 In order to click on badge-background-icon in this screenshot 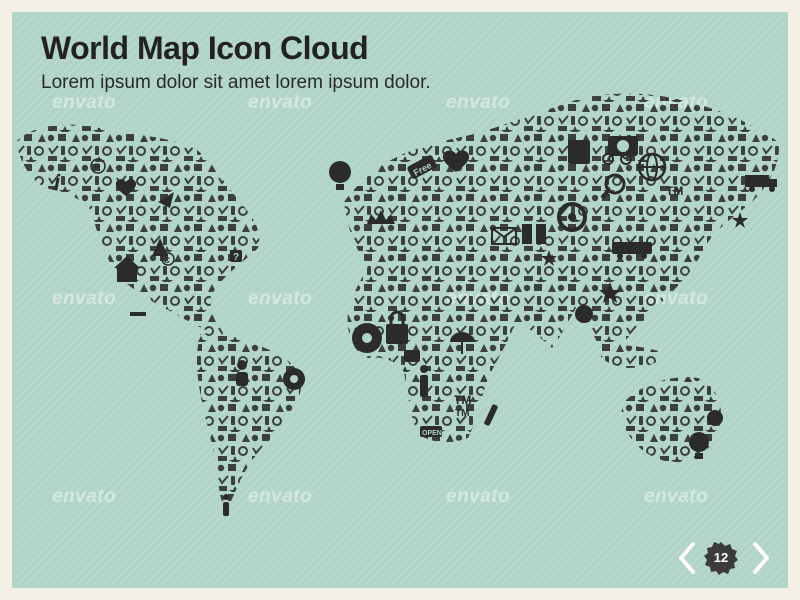, I will do `click(721, 558)`.